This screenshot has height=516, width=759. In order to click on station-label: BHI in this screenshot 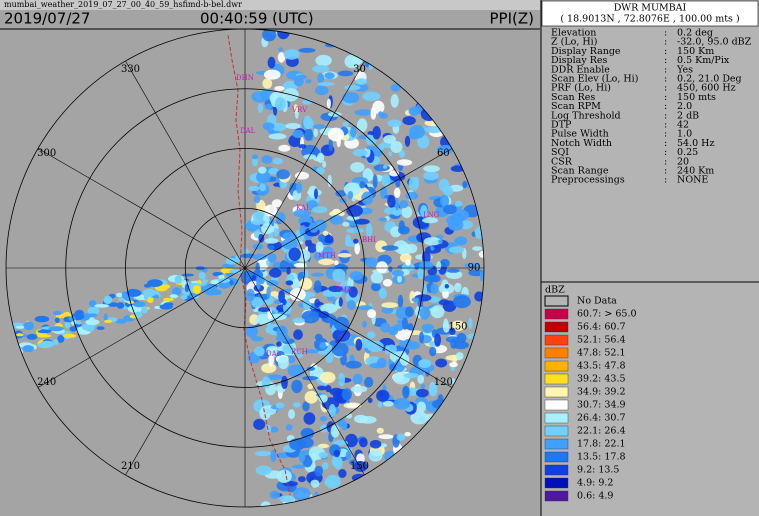, I will do `click(369, 240)`.